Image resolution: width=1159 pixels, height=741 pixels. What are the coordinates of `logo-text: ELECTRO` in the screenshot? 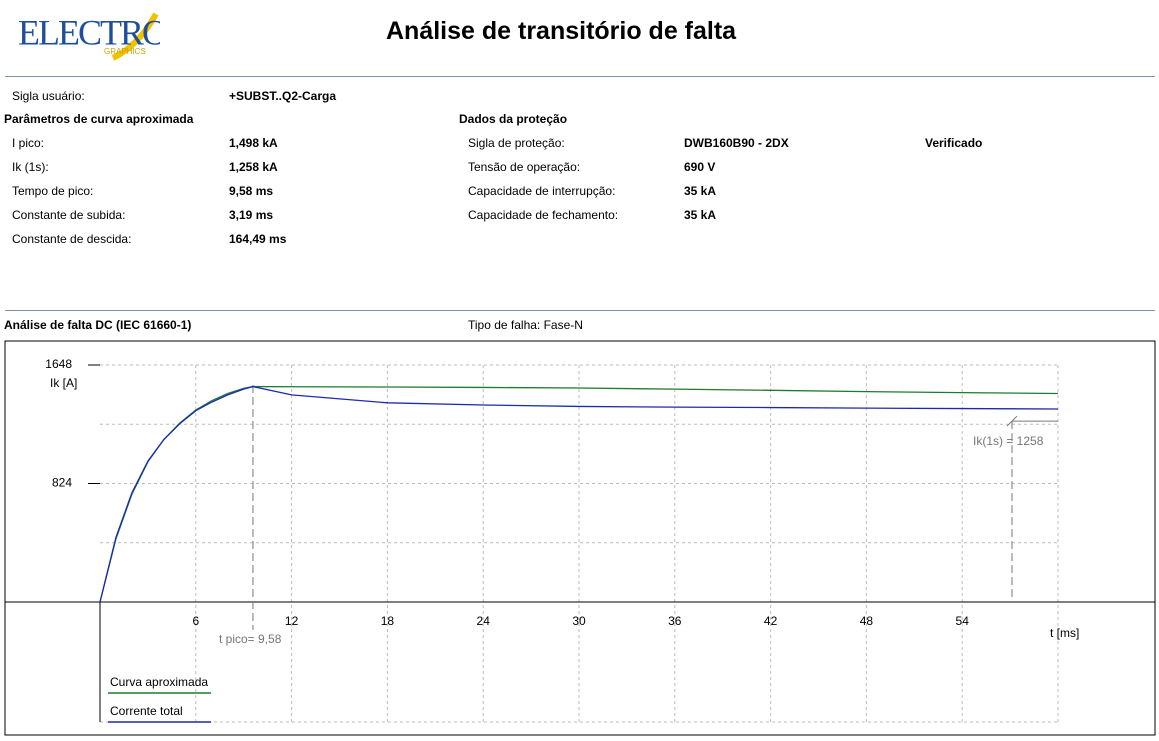 It's located at (89, 32).